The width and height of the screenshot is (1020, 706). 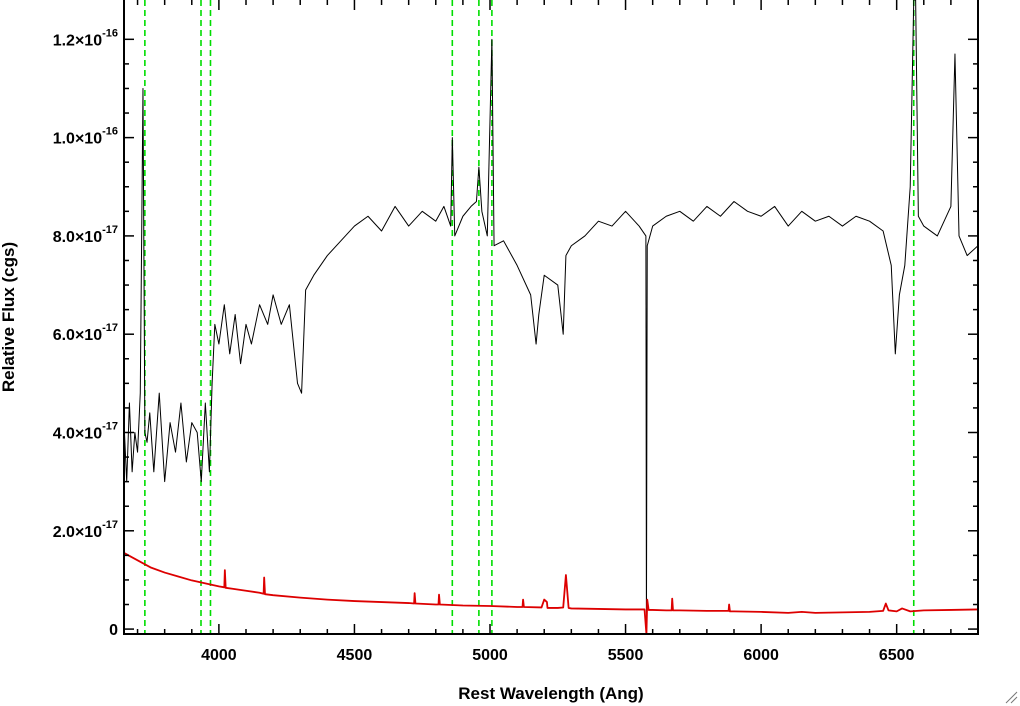 What do you see at coordinates (490, 655) in the screenshot?
I see `x-tick-label: 5000` at bounding box center [490, 655].